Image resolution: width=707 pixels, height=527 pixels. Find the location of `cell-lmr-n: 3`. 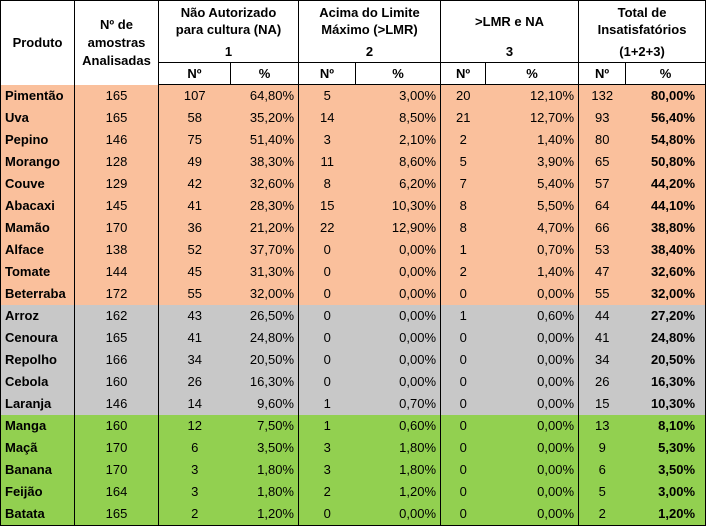

cell-lmr-n: 3 is located at coordinates (327, 140).